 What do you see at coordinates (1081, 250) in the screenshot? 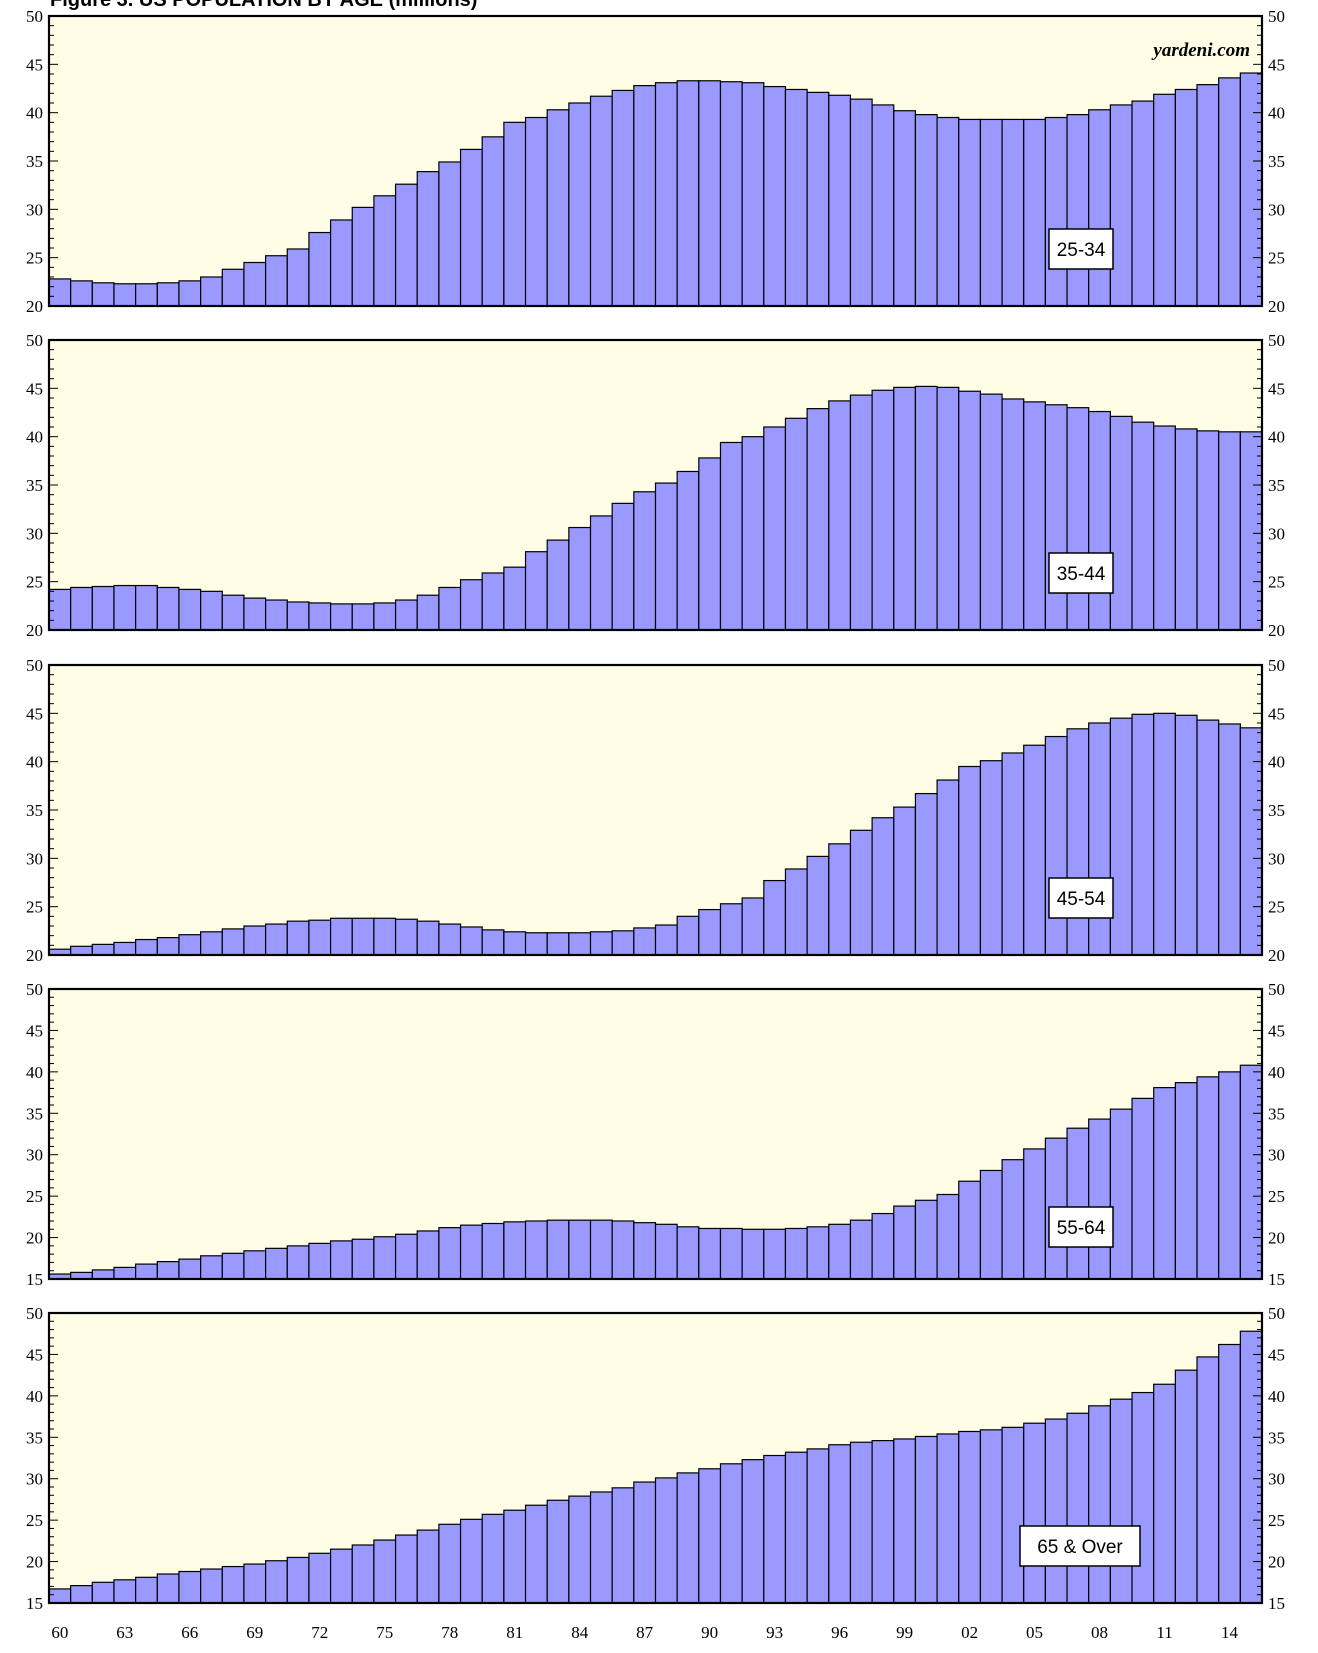
I see `age-group-label: 25-34` at bounding box center [1081, 250].